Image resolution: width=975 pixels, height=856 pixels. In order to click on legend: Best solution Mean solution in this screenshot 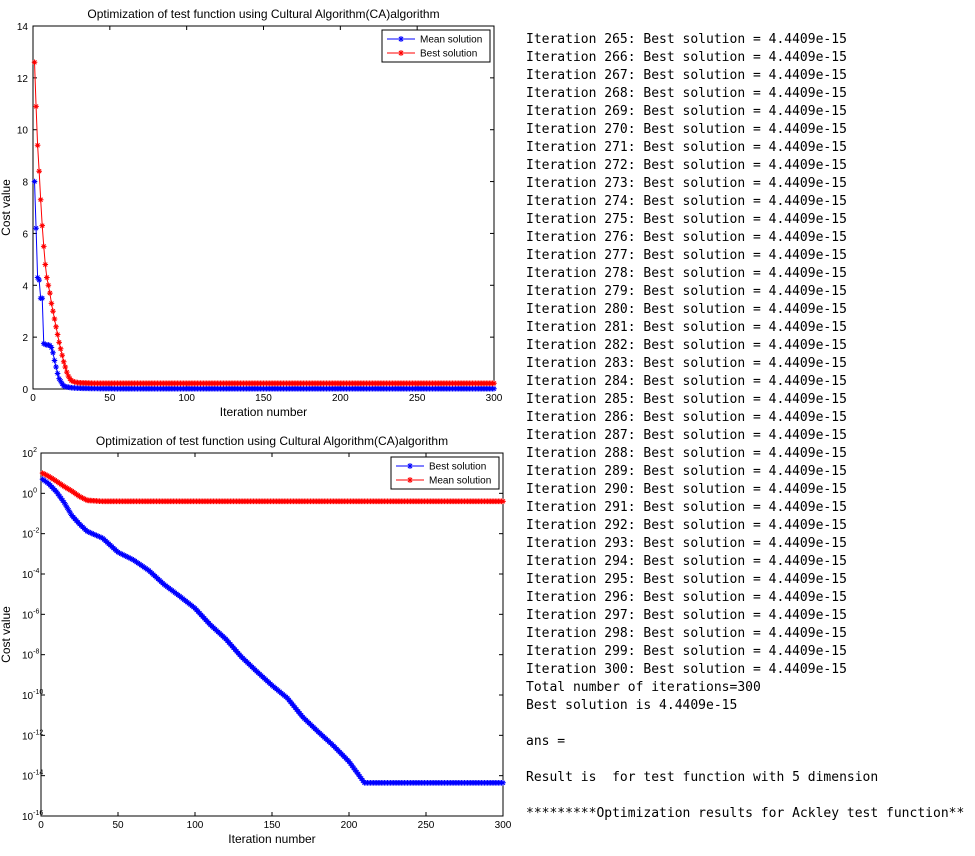, I will do `click(445, 473)`.